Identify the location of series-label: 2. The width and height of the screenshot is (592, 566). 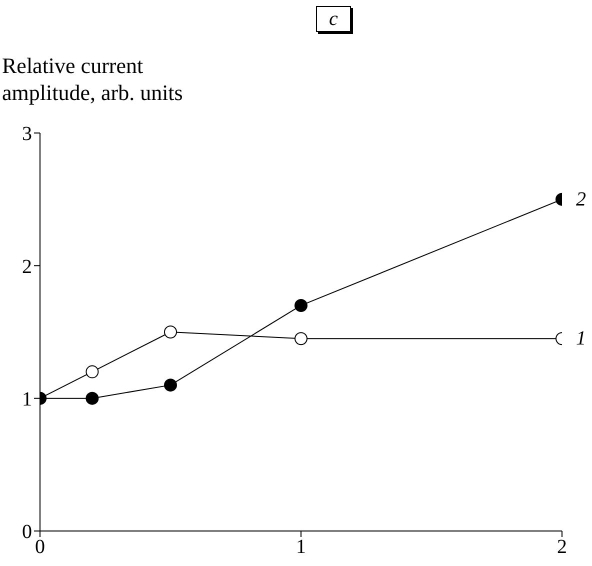
(581, 199).